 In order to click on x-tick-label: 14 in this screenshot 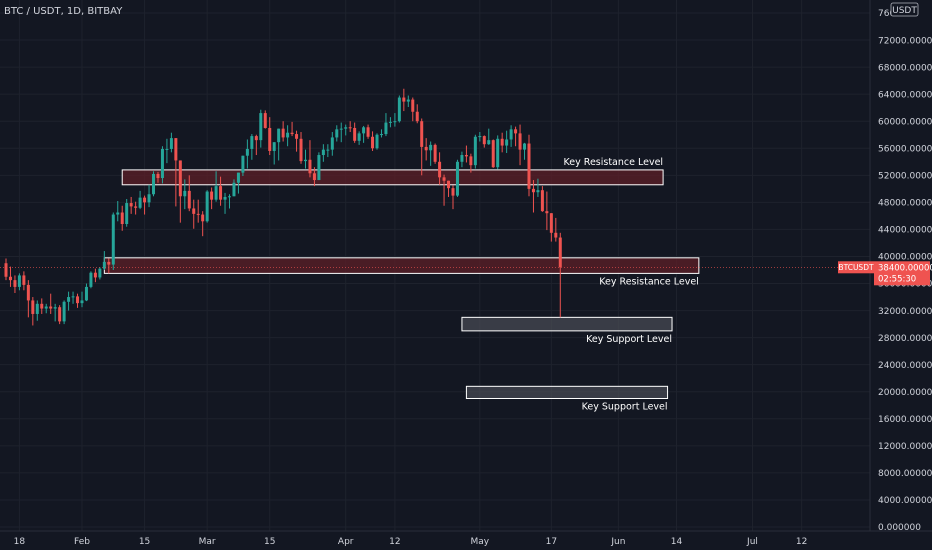, I will do `click(677, 542)`.